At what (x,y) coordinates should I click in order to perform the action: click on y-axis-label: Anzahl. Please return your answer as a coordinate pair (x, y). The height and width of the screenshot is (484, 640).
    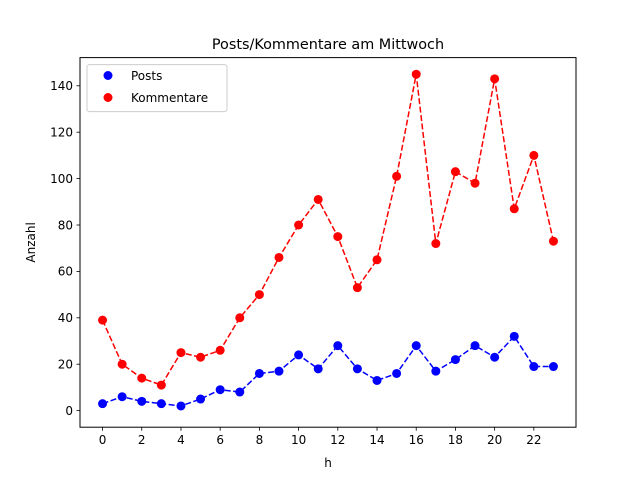
    Looking at the image, I should click on (31, 242).